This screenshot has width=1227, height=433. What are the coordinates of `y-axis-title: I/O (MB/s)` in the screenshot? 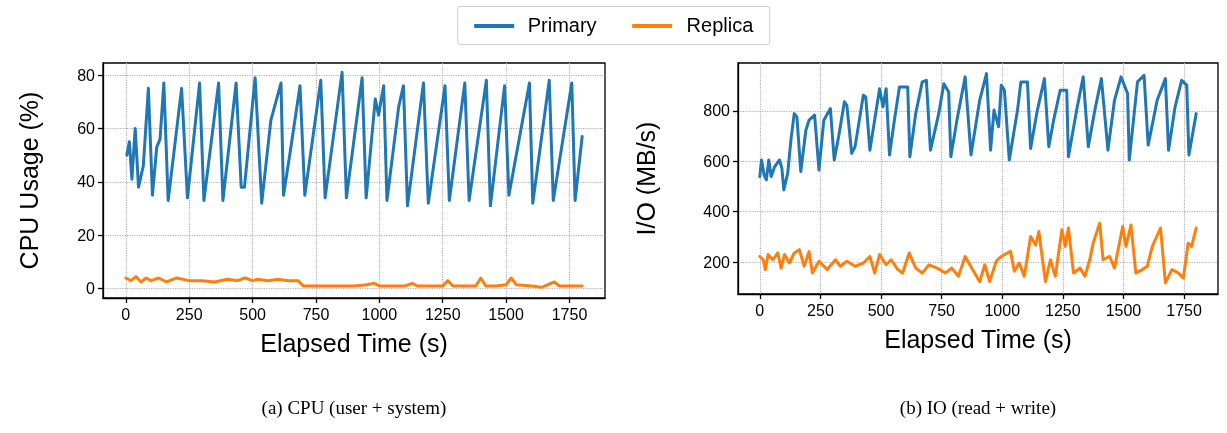 It's located at (645, 178).